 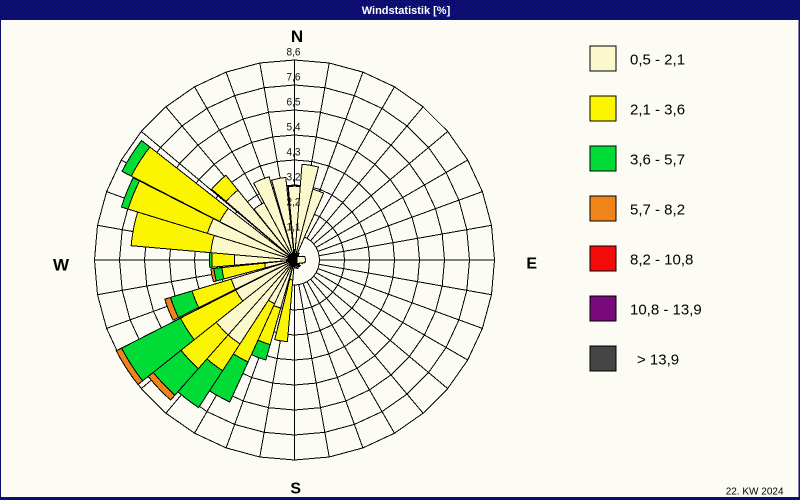 What do you see at coordinates (294, 203) in the screenshot?
I see `svg-text: 2,2` at bounding box center [294, 203].